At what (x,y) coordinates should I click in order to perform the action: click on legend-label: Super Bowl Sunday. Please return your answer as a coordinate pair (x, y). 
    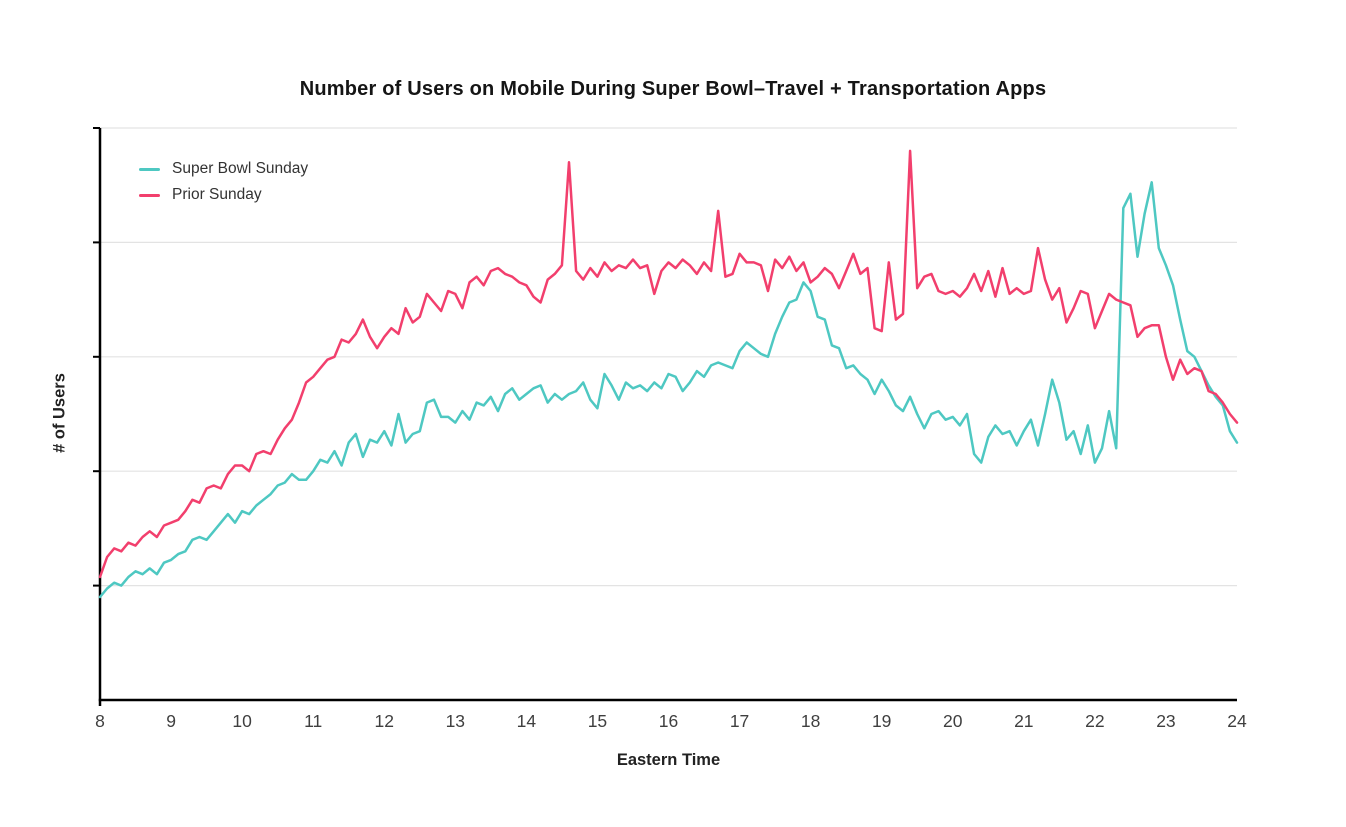
    Looking at the image, I should click on (240, 168).